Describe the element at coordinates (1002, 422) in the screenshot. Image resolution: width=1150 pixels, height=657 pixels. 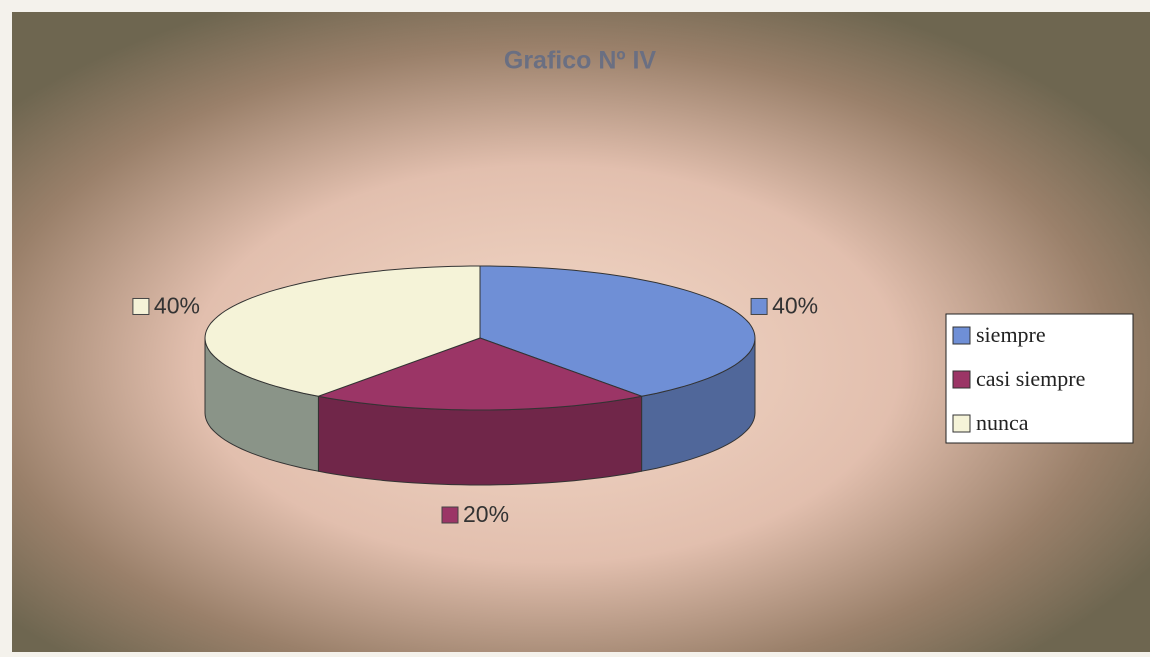
I see `legend-label: nunca` at that location.